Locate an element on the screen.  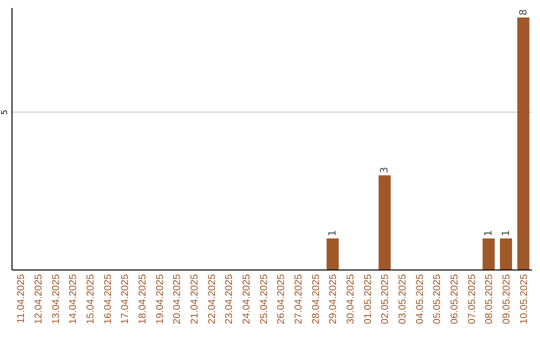
x-tick-label: 01.05.2025 is located at coordinates (368, 299).